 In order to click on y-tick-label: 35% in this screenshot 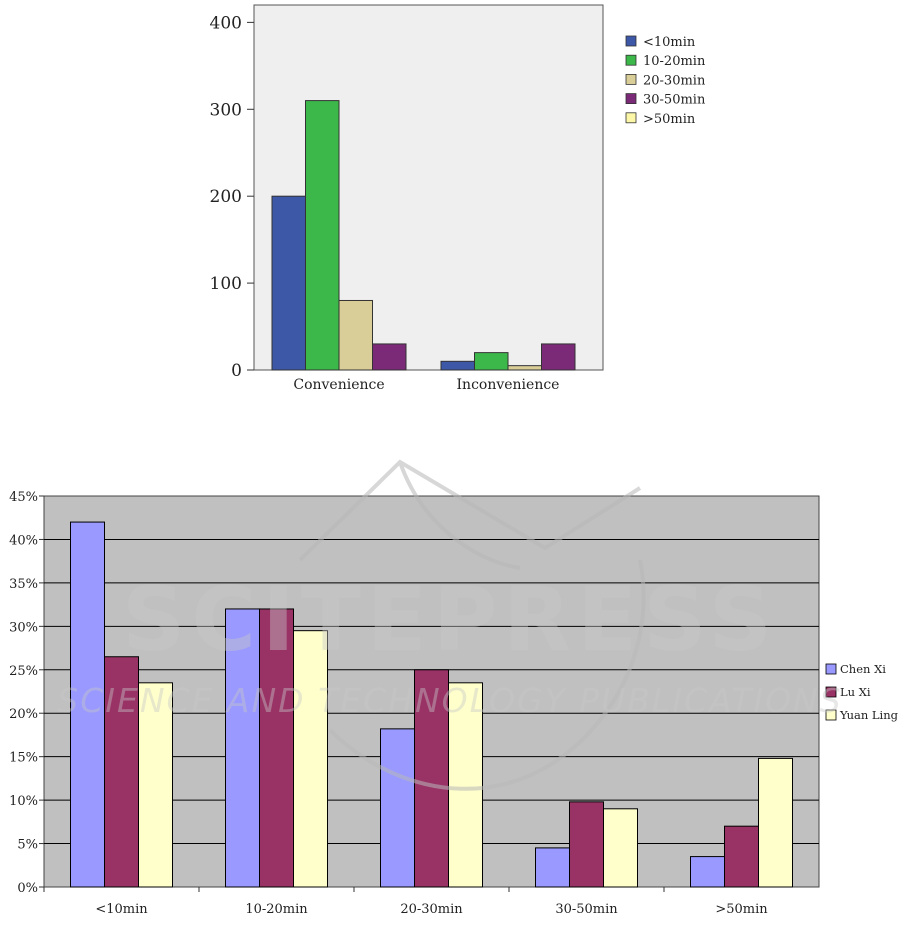, I will do `click(23, 584)`.